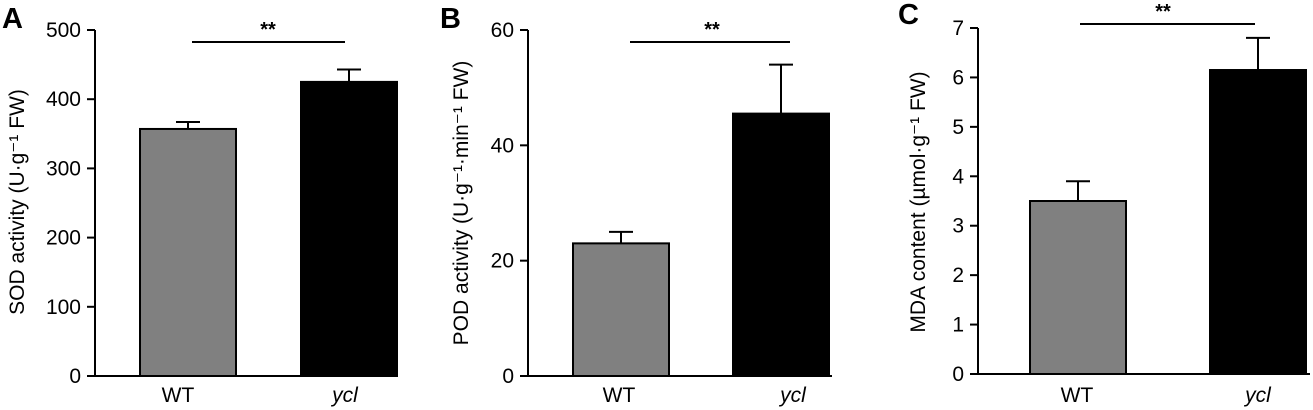 The image size is (1313, 410). What do you see at coordinates (63, 99) in the screenshot?
I see `y-tick-label: 400` at bounding box center [63, 99].